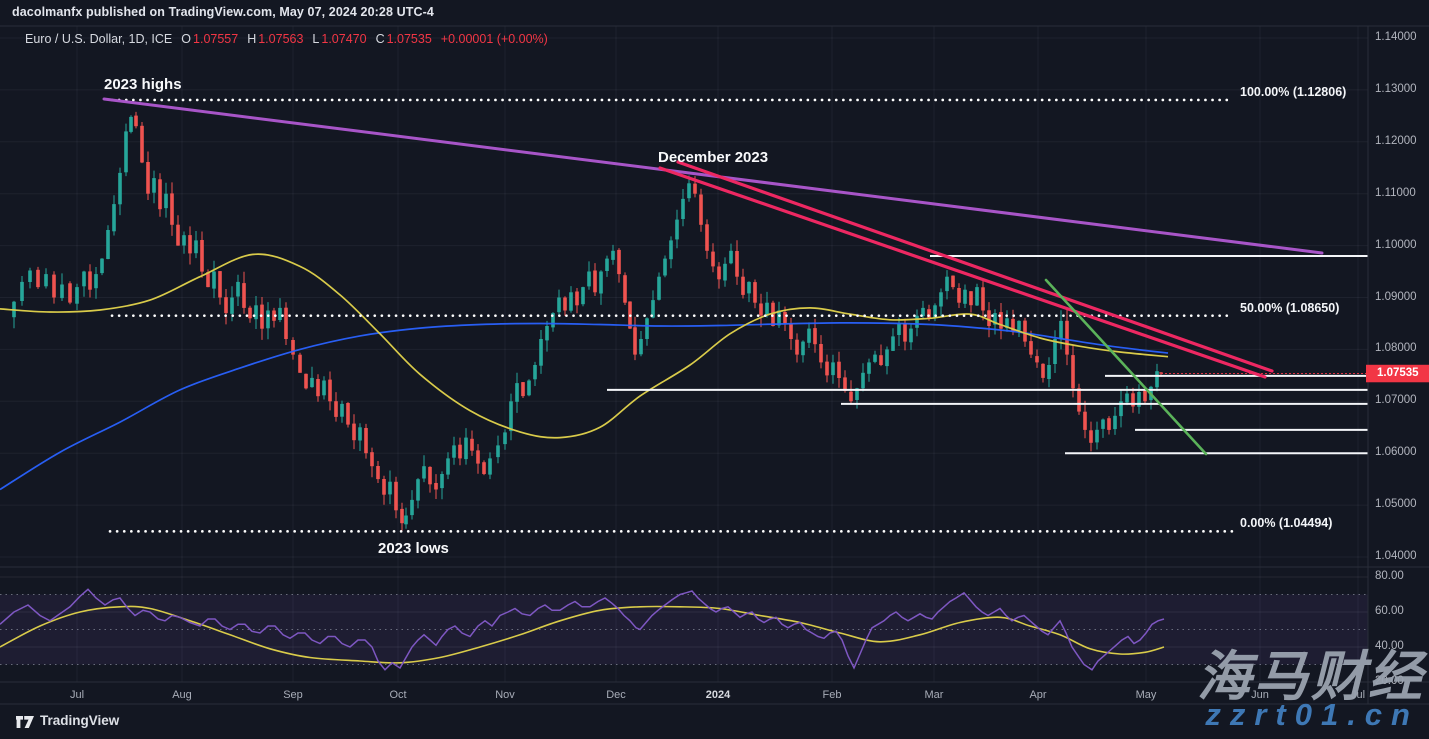 The height and width of the screenshot is (739, 1429). I want to click on time-axis-label: May, so click(1146, 695).